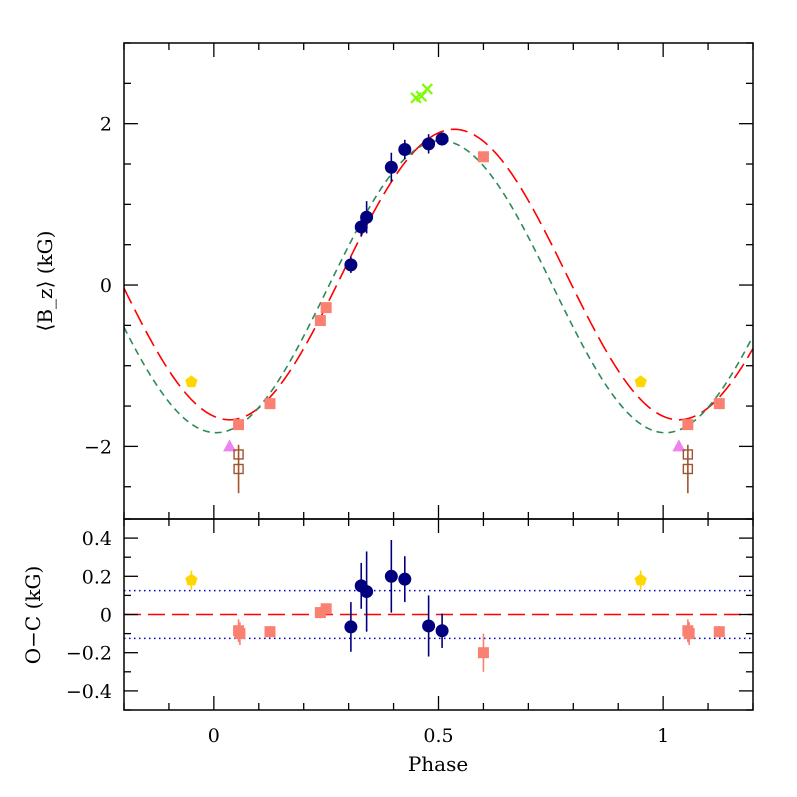  What do you see at coordinates (45, 281) in the screenshot?
I see `bz-axis-title: ⟨B_z⟩ (kG)` at bounding box center [45, 281].